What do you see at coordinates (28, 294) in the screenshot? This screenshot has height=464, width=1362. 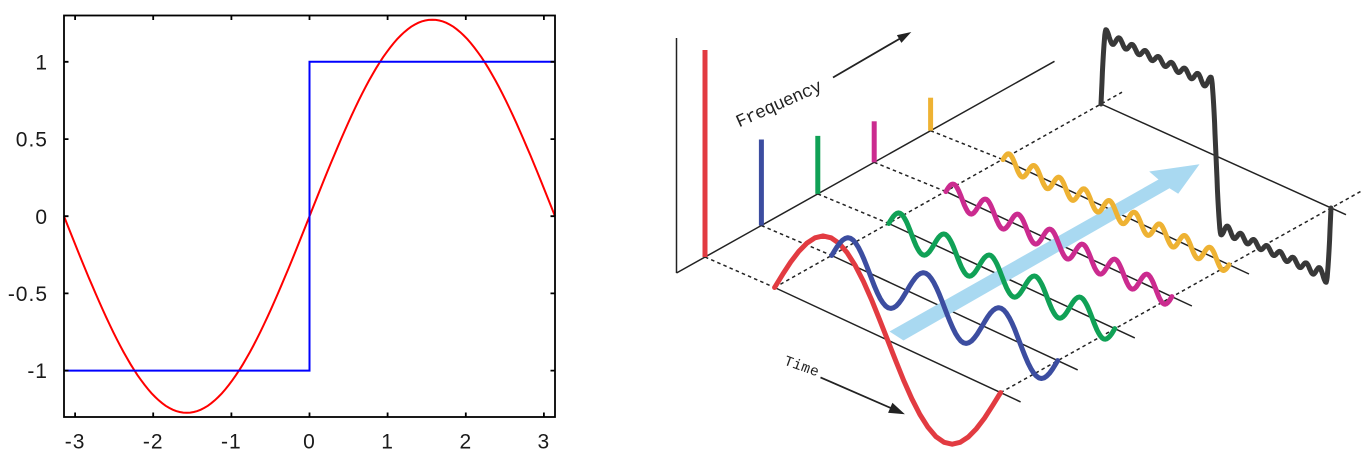 I see `svg-text: -0.5` at bounding box center [28, 294].